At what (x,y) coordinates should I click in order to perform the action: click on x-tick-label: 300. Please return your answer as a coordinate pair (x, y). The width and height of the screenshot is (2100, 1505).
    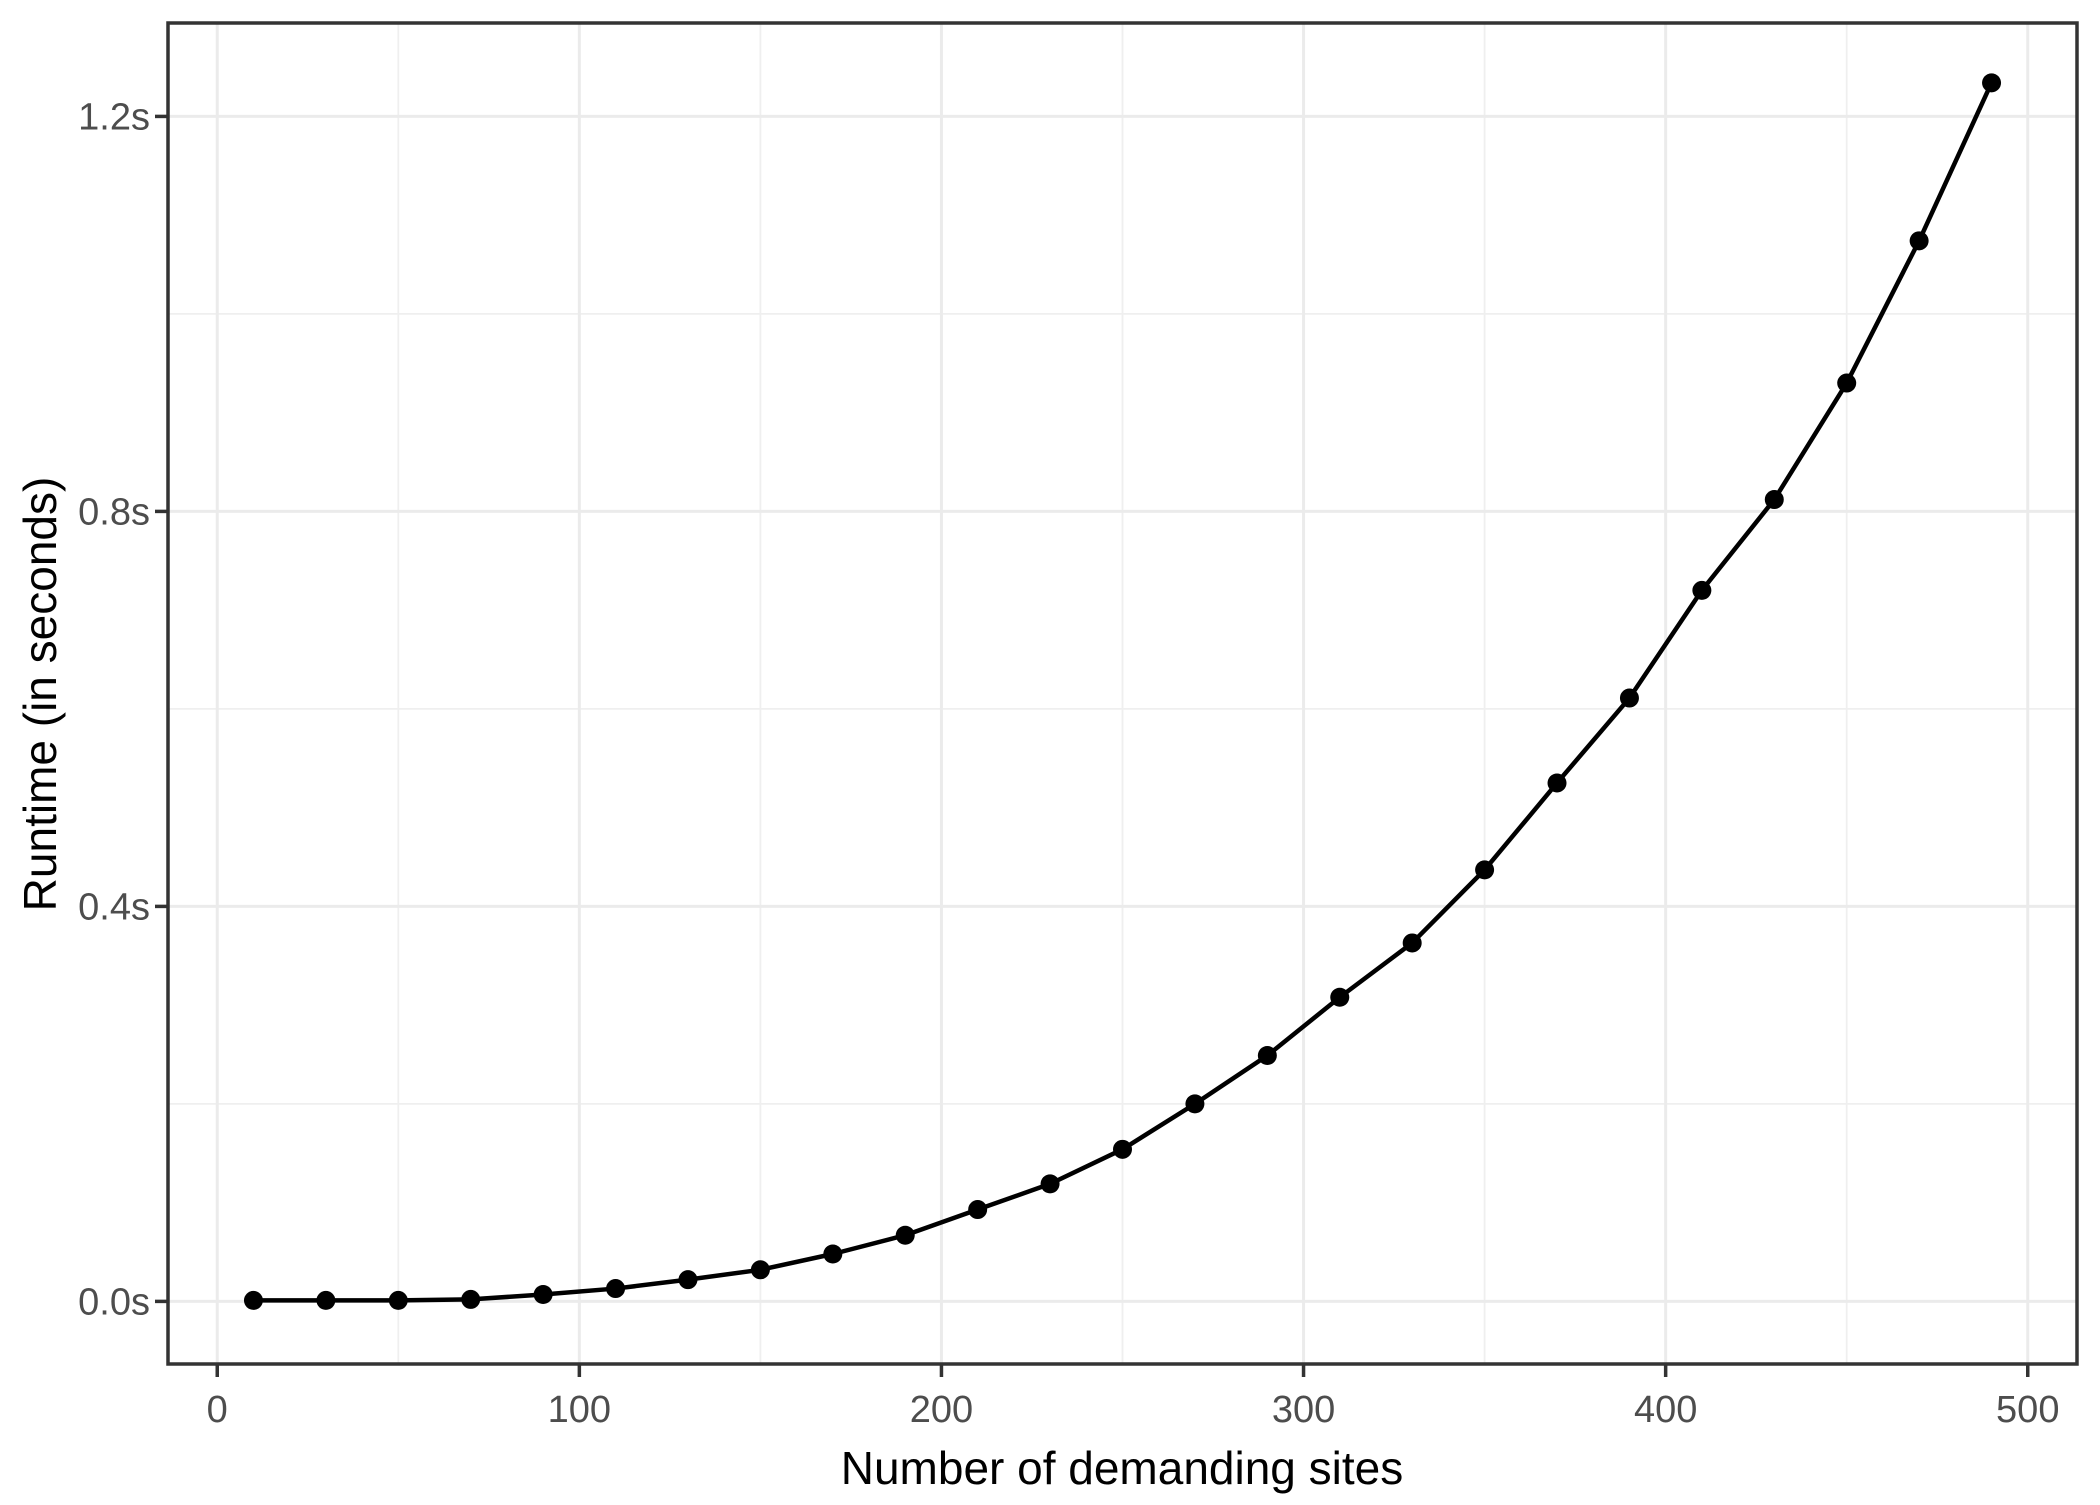
    Looking at the image, I should click on (1303, 1410).